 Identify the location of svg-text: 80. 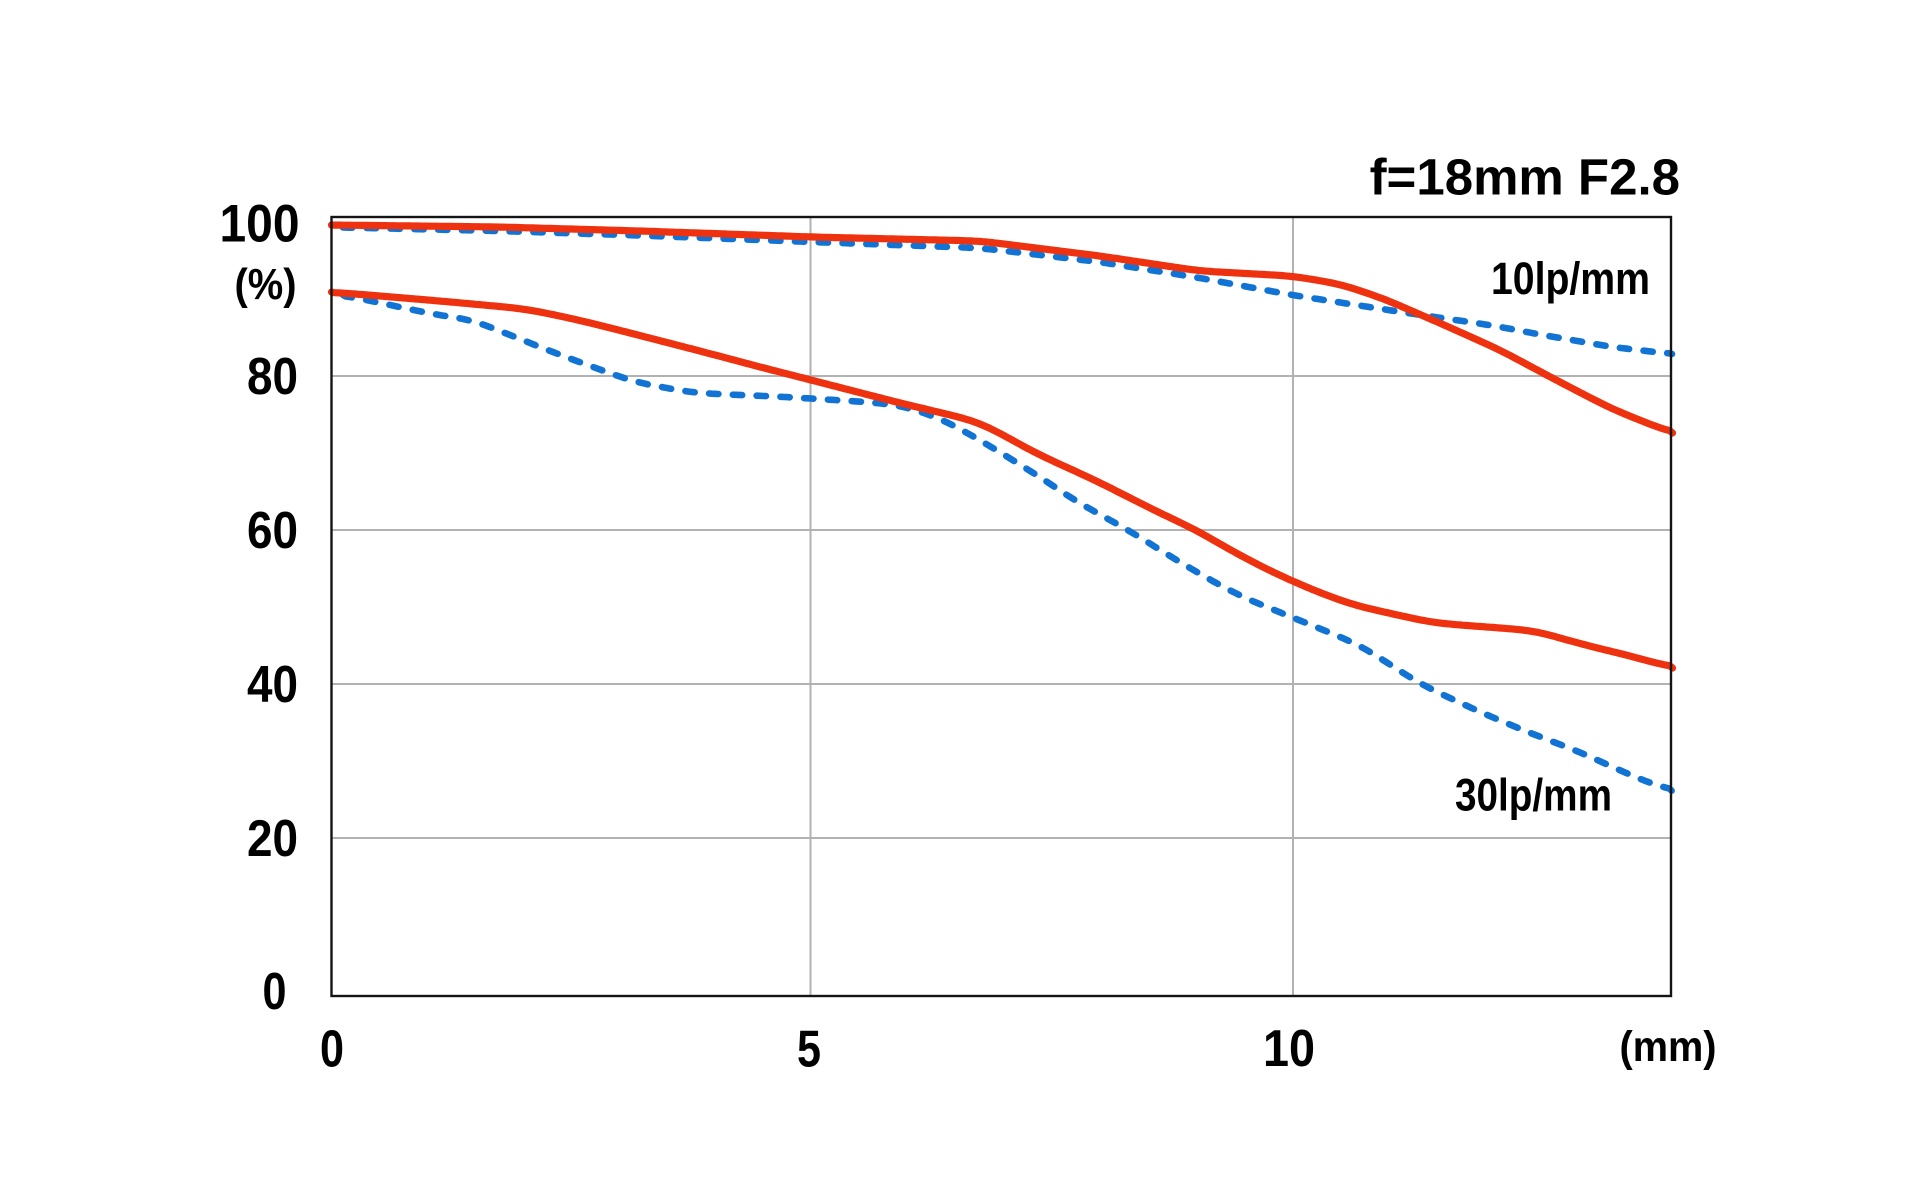
(272, 377).